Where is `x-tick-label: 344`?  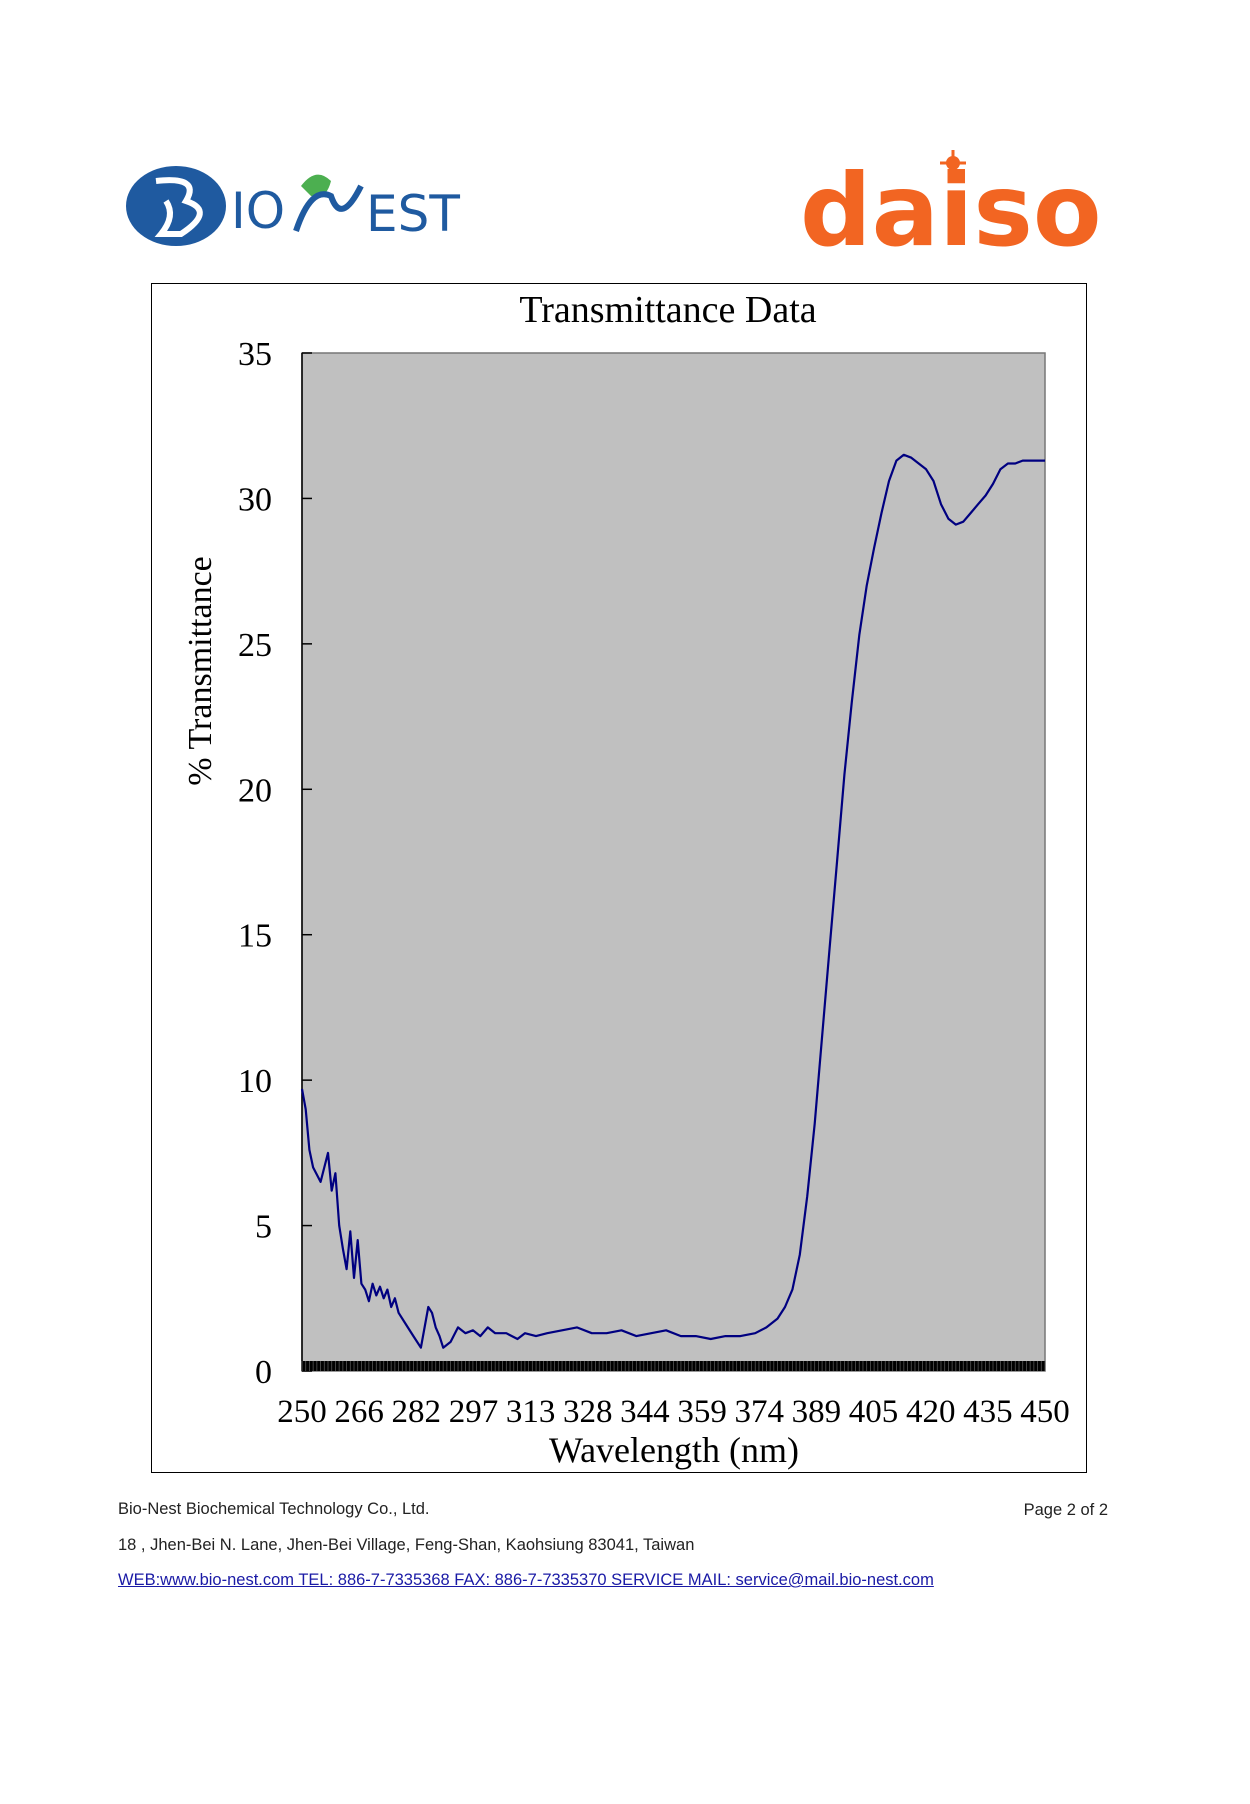 x-tick-label: 344 is located at coordinates (645, 1412).